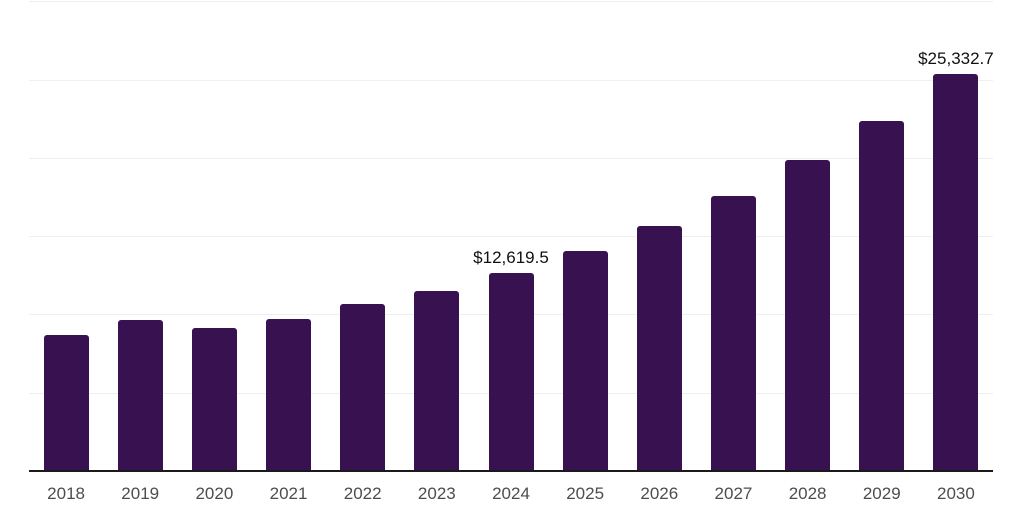 This screenshot has height=512, width=1024. Describe the element at coordinates (956, 59) in the screenshot. I see `bar-value-label: $25,332.7` at that location.